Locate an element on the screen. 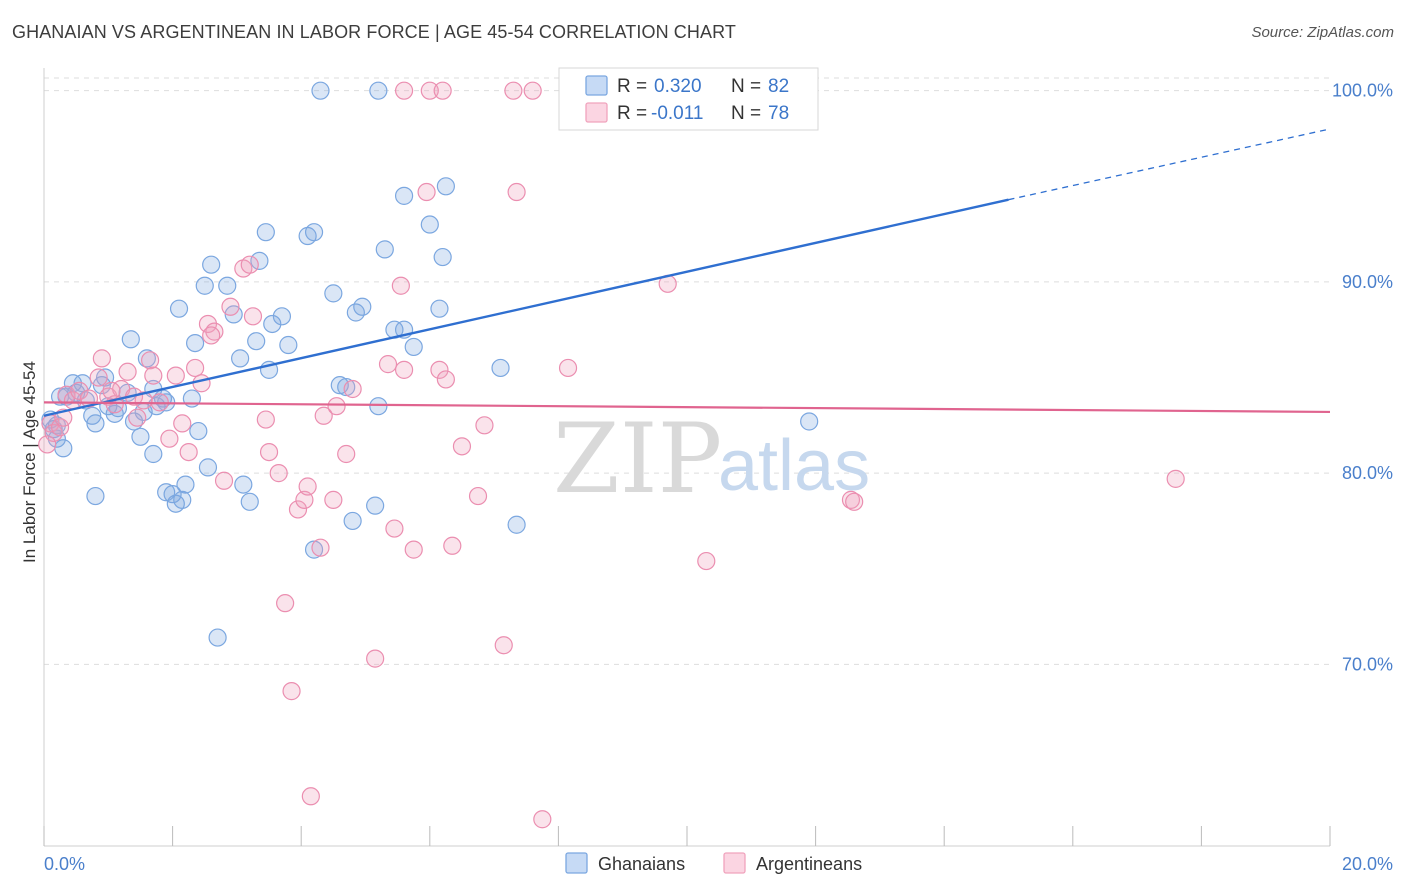 The image size is (1406, 892). bottom-legend-swatch-blue is located at coordinates (576, 863).